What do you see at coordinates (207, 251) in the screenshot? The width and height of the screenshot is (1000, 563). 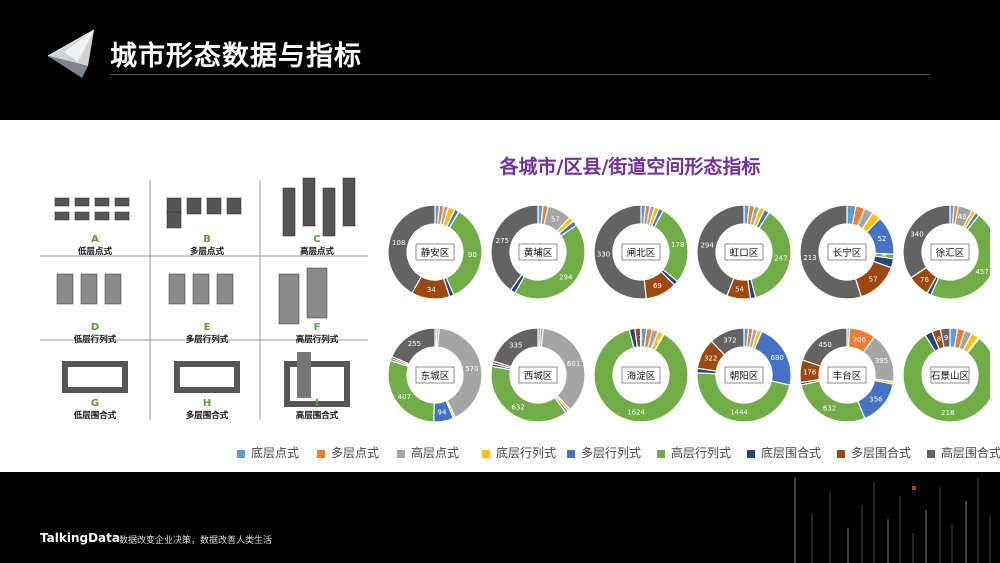 I see `form-name: 多层点式` at bounding box center [207, 251].